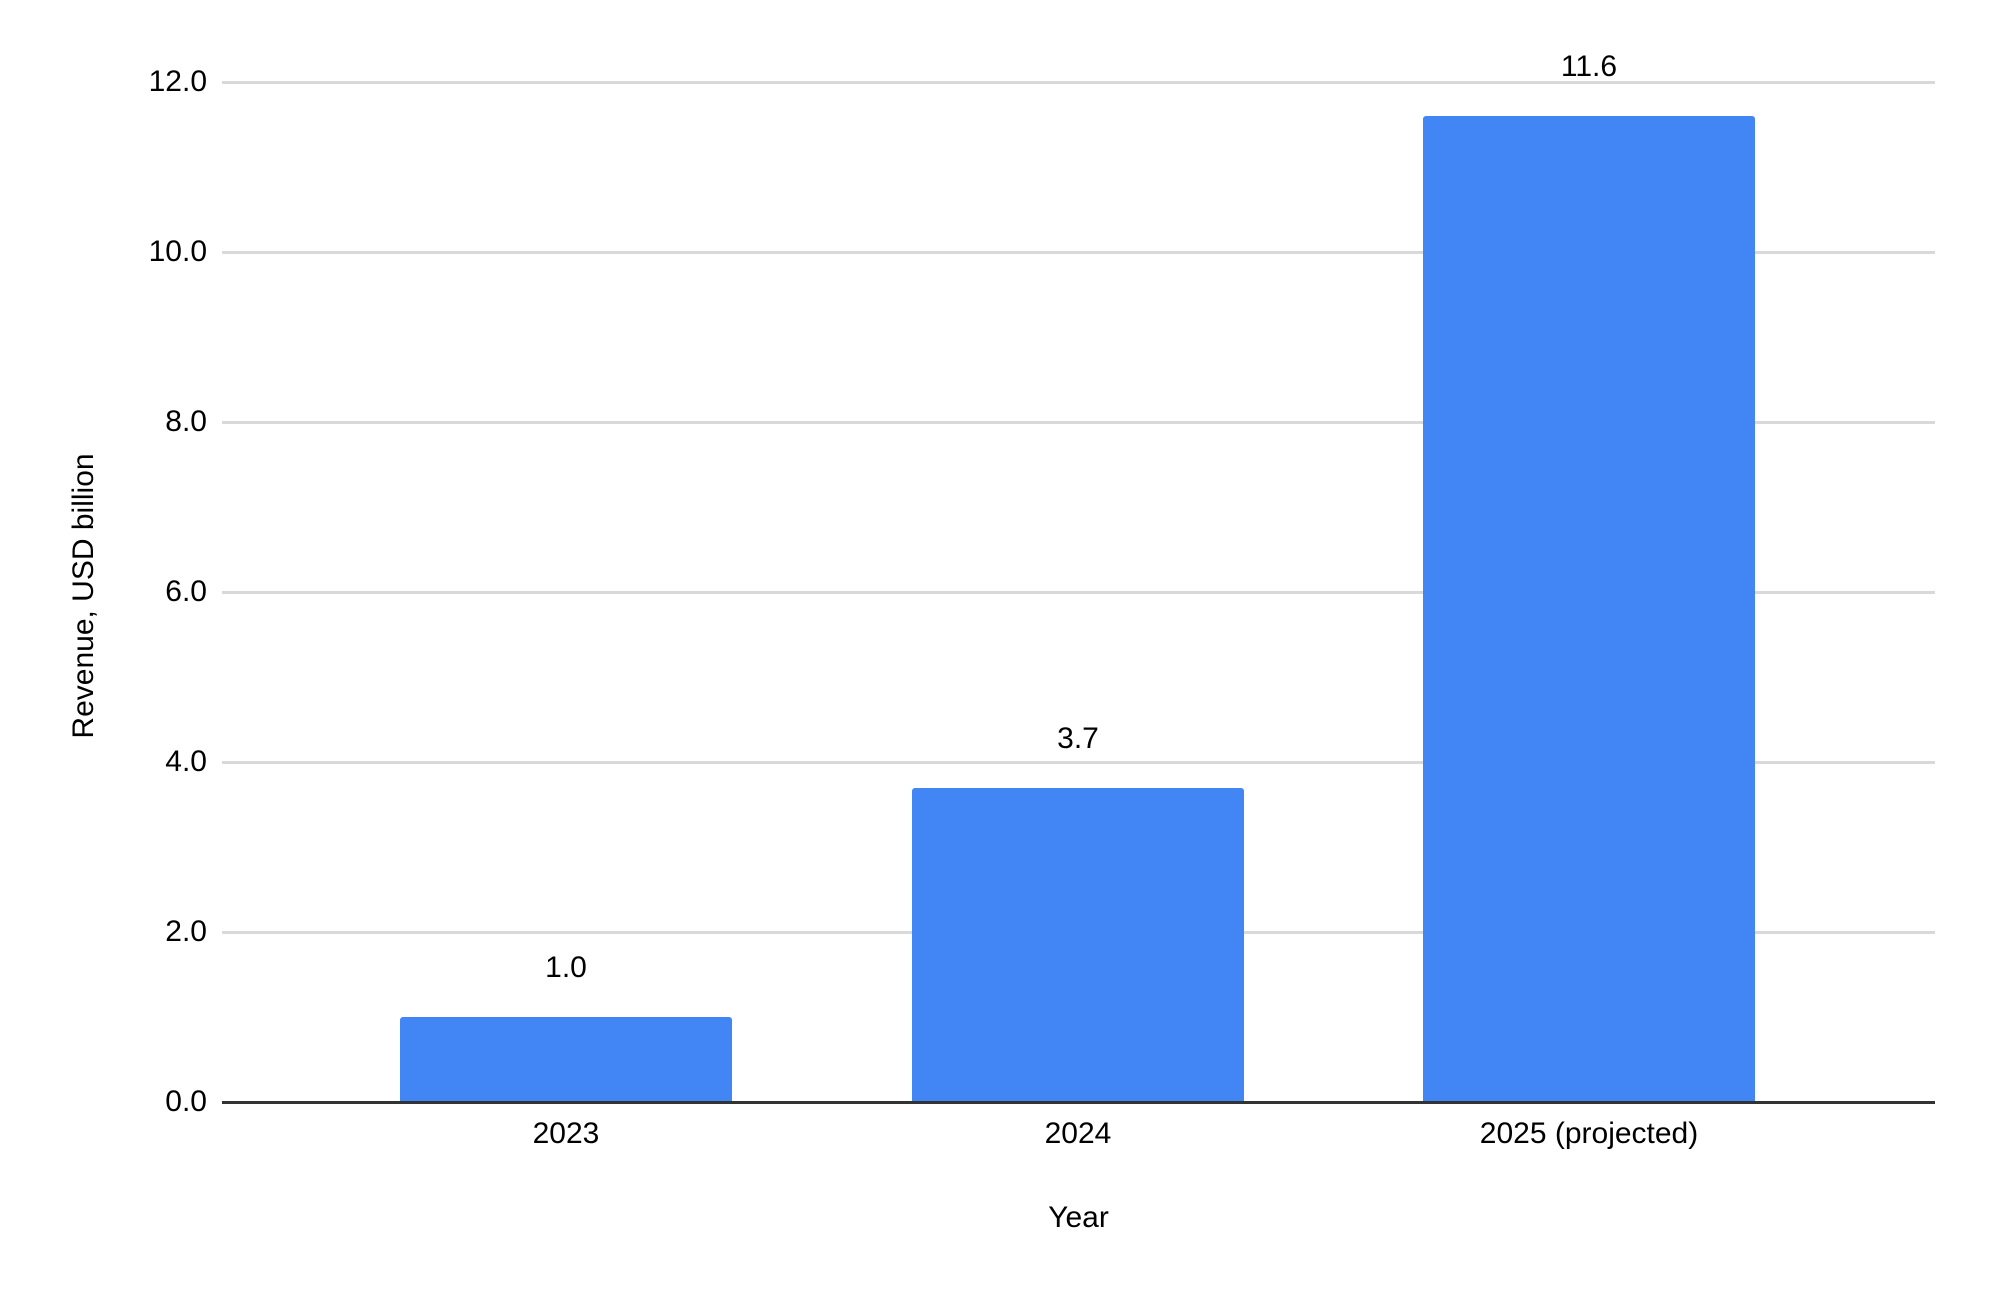 The height and width of the screenshot is (1303, 1999). I want to click on y-tick-label-6.0: 6.0, so click(186, 591).